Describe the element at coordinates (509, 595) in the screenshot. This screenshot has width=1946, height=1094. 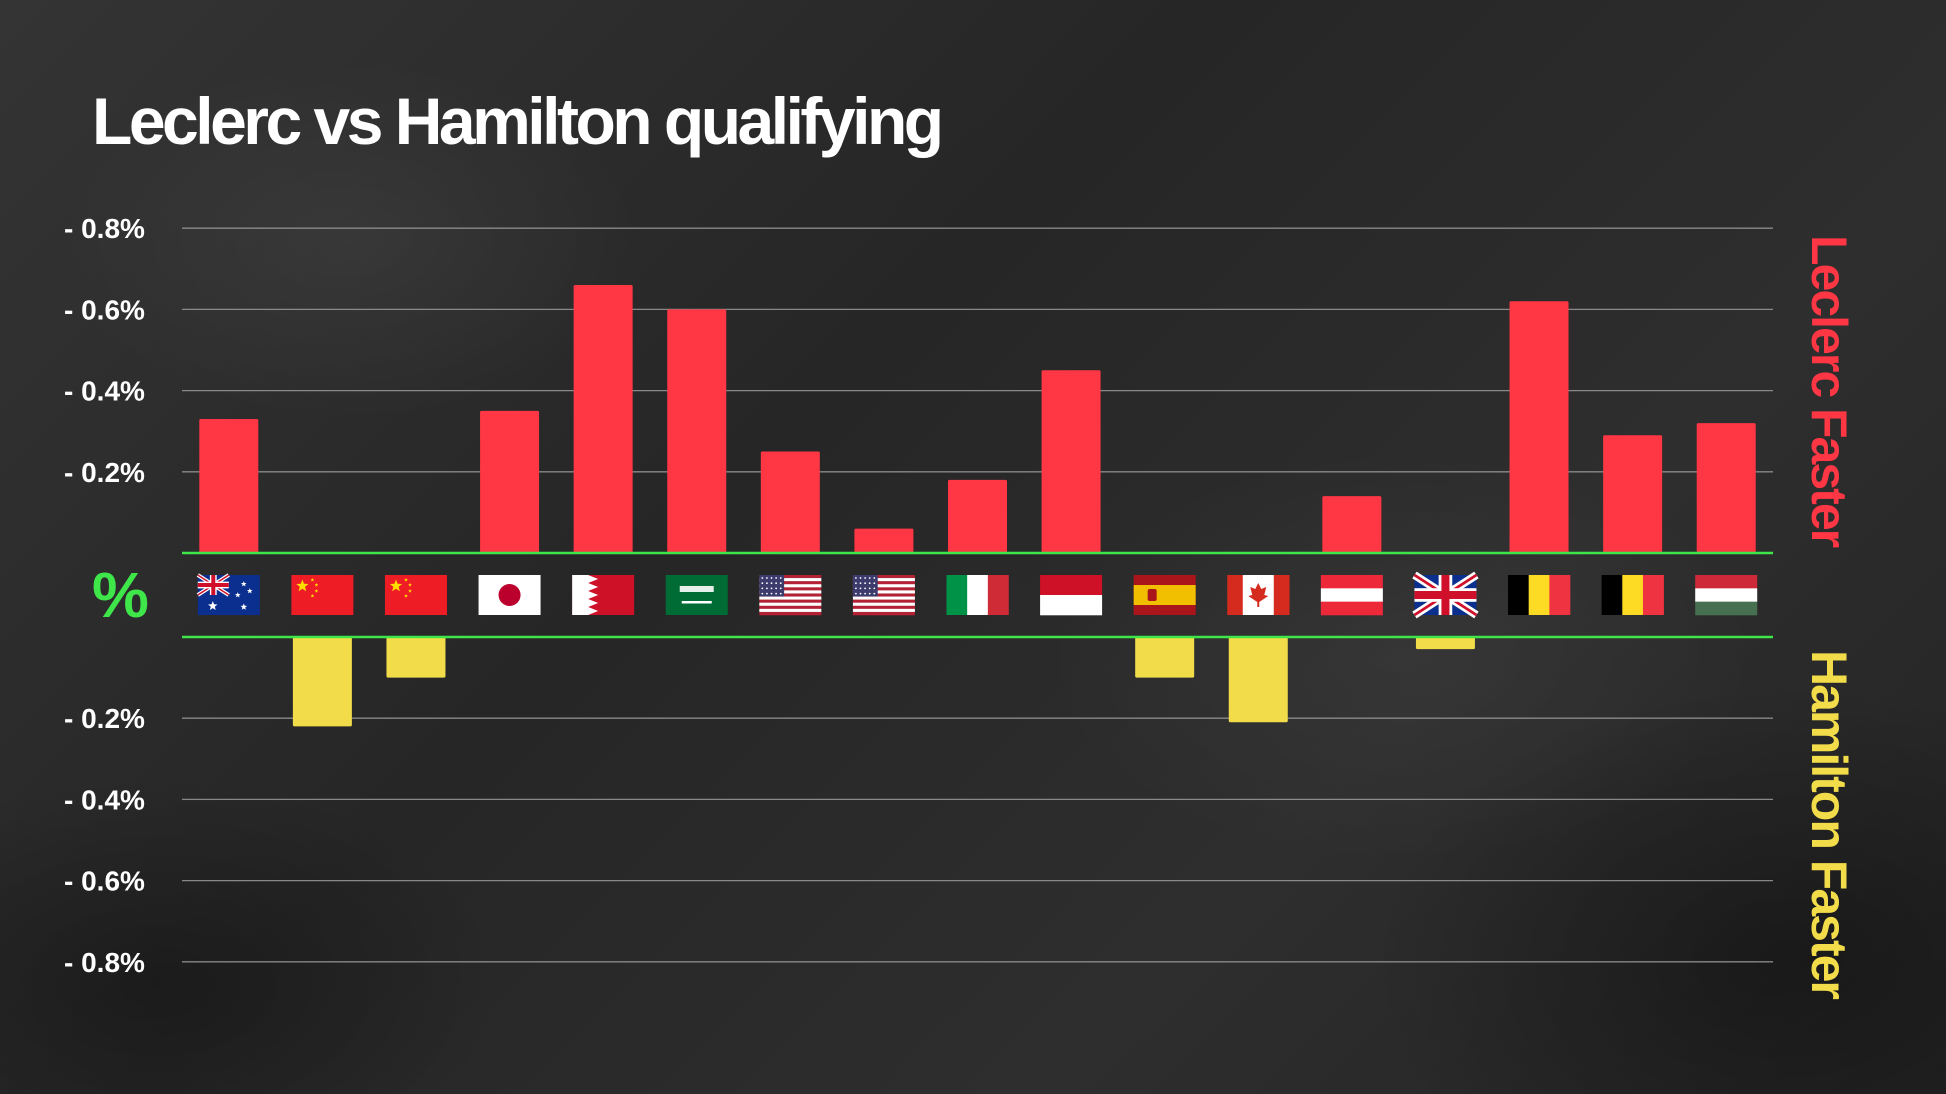
I see `jp-flag-icon` at that location.